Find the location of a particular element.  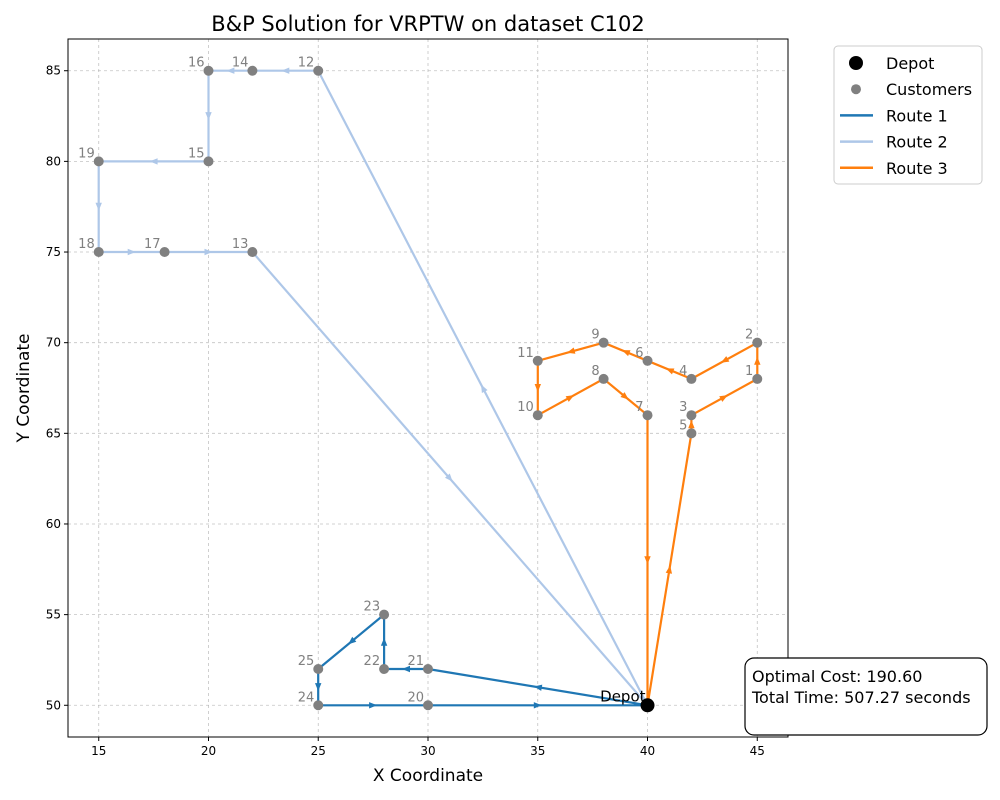

customer-label: 20 is located at coordinates (415, 697).